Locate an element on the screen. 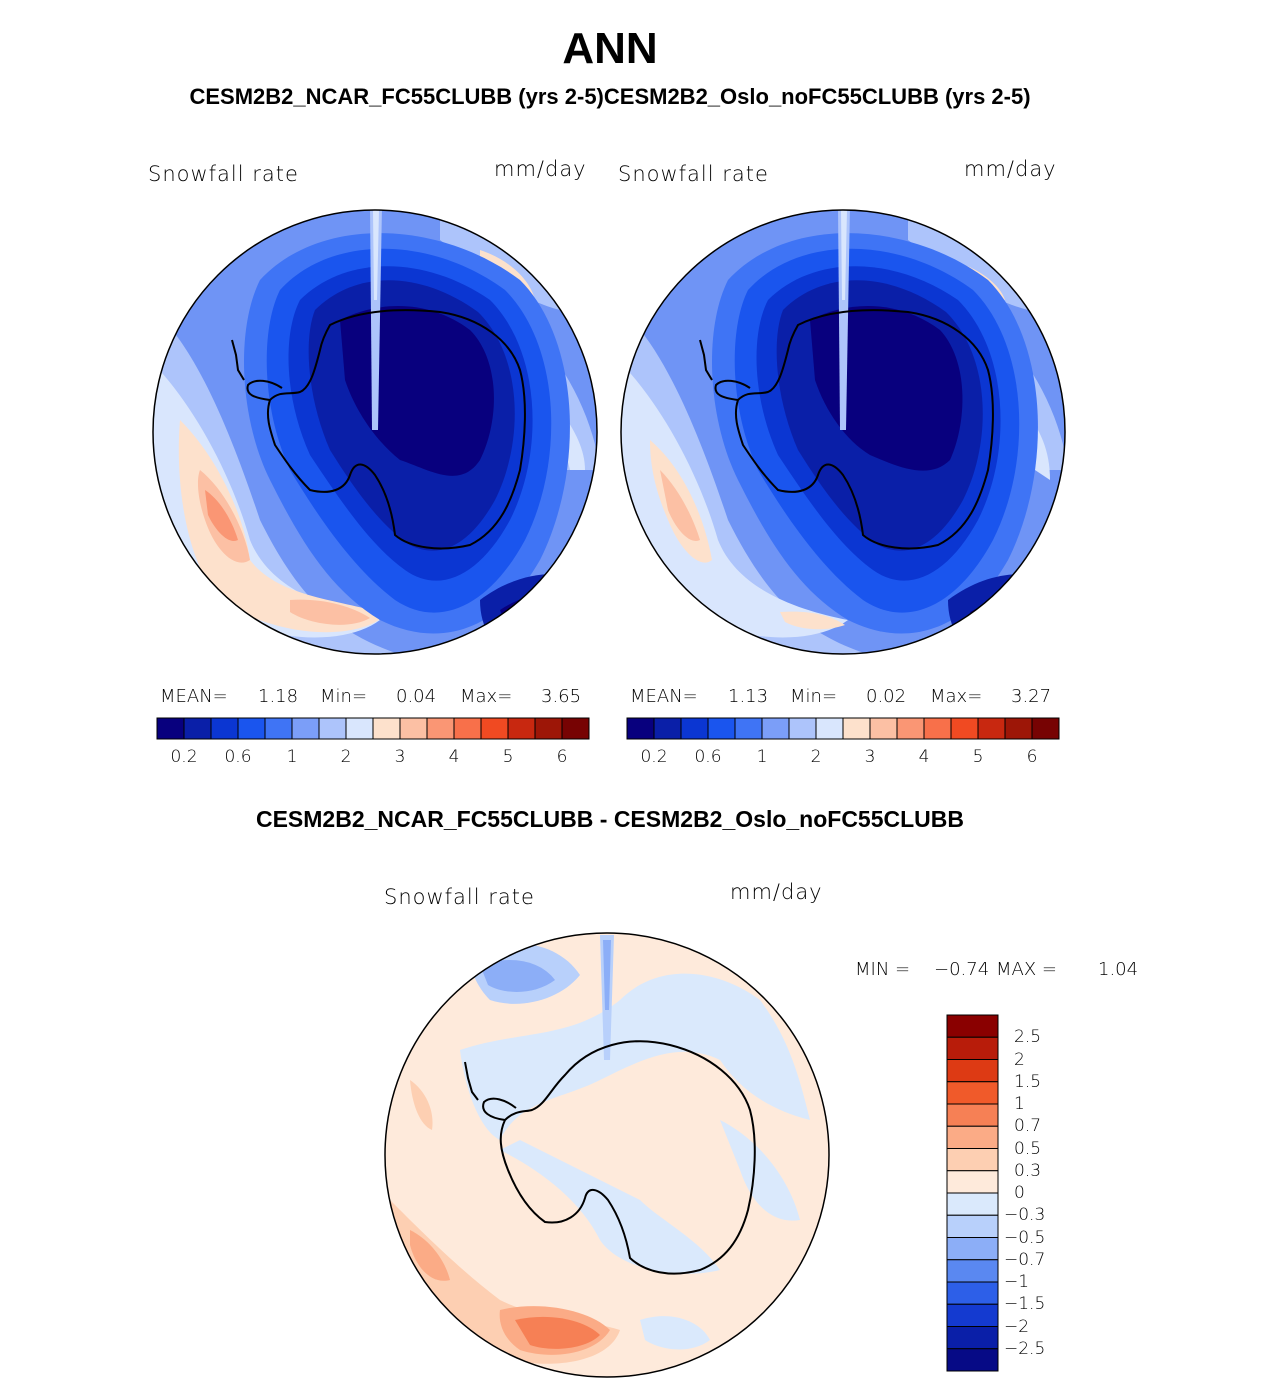 This screenshot has height=1383, width=1285. colorbar1 is located at coordinates (373, 728).